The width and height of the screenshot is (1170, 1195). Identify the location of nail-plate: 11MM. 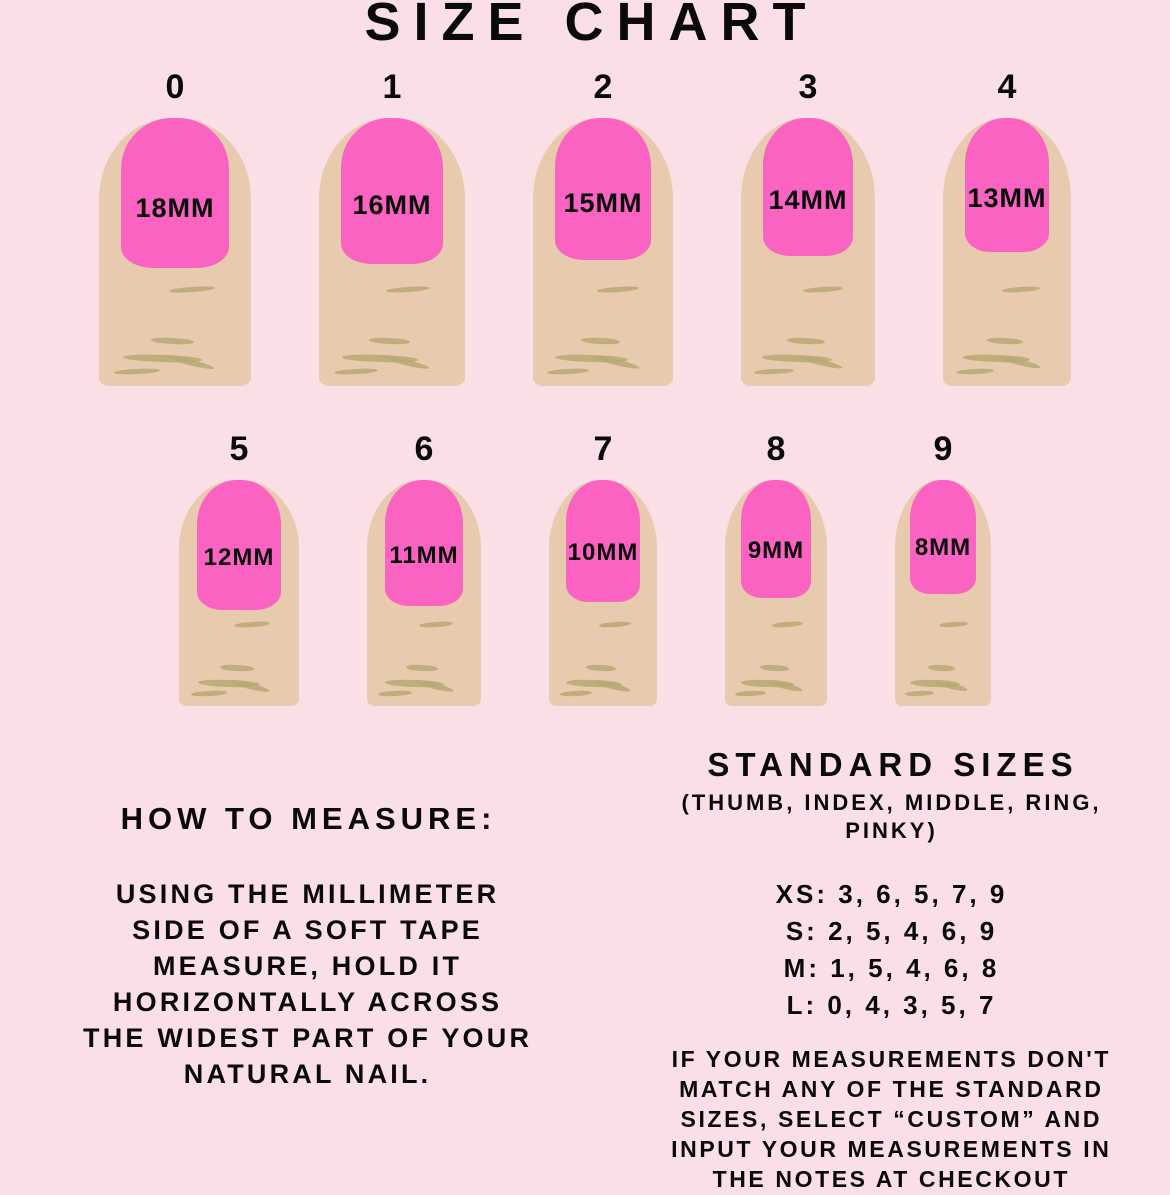
(424, 543).